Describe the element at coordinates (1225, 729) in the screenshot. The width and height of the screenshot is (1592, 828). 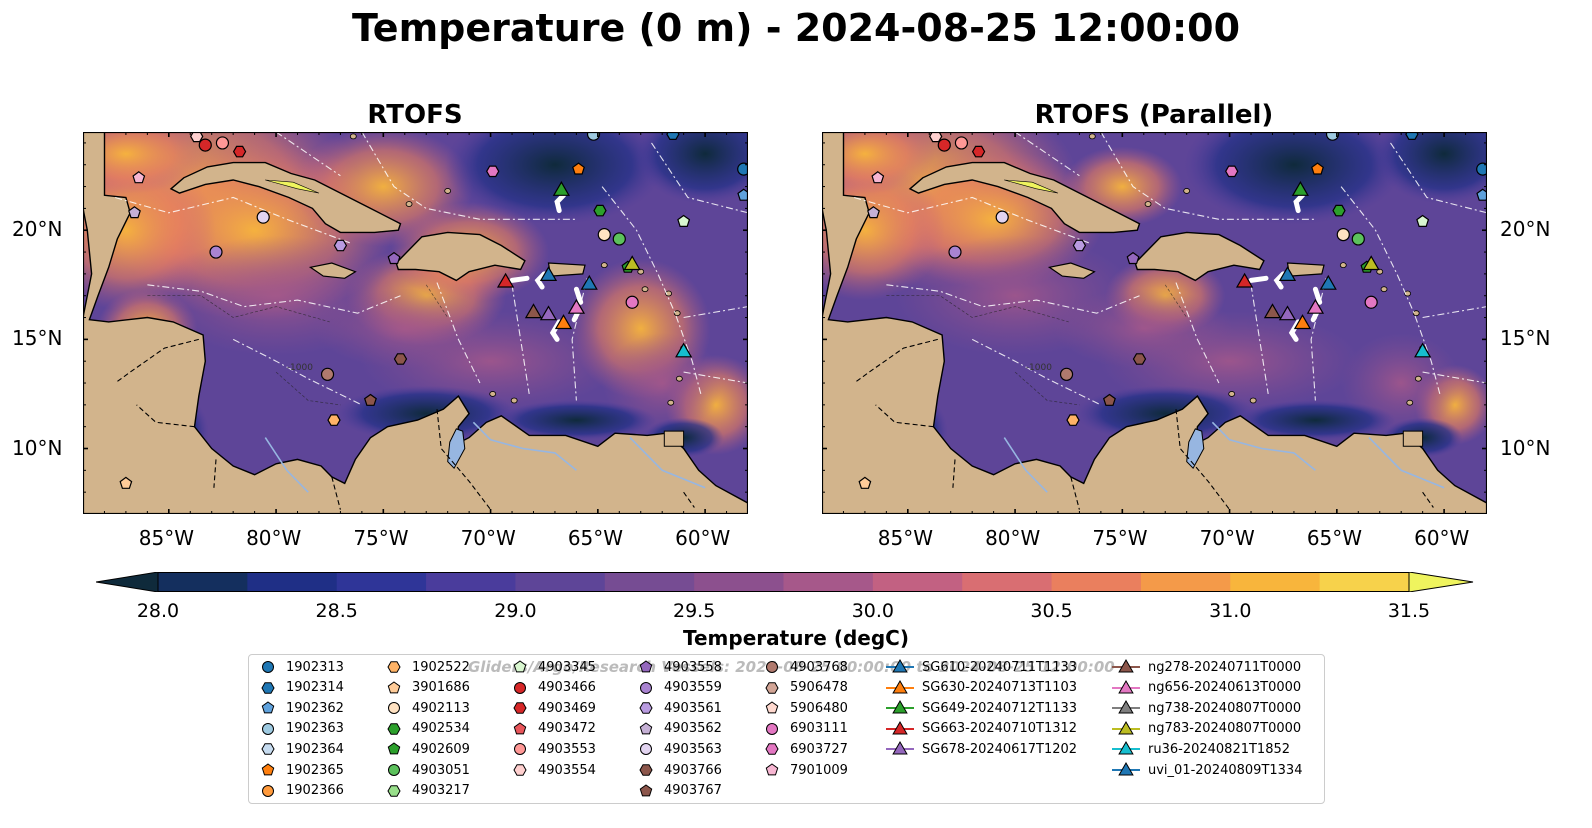
I see `legend-item-label: ng783-20240807T0000` at that location.